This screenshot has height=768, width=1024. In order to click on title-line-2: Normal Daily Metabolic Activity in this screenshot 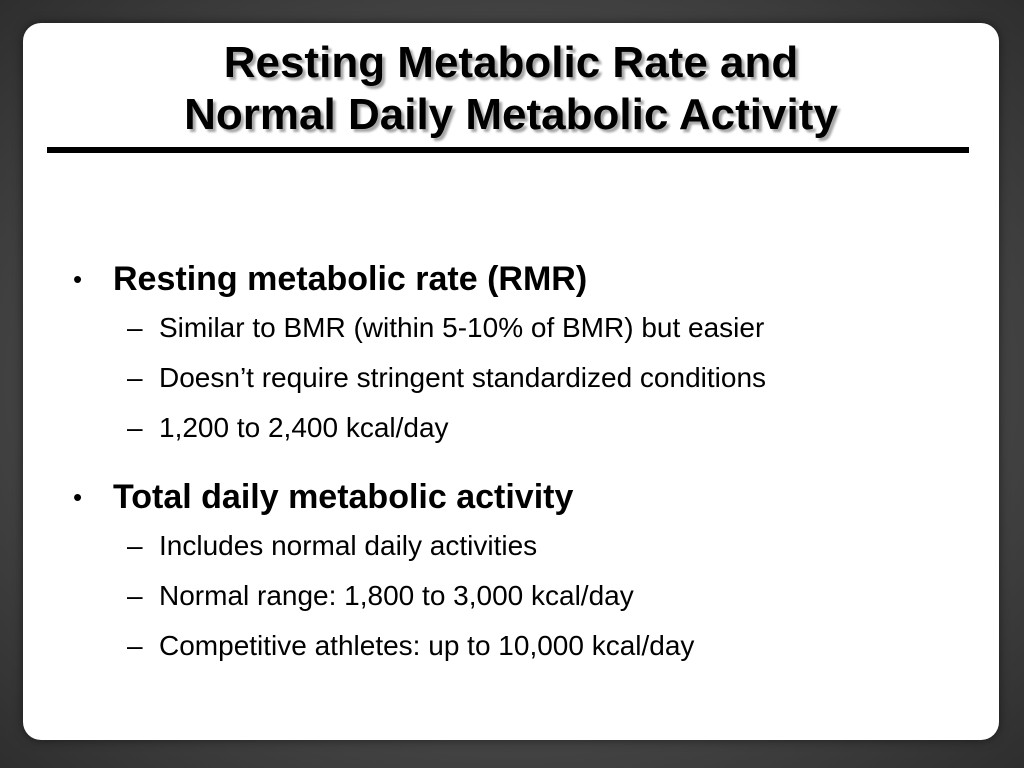, I will do `click(511, 114)`.